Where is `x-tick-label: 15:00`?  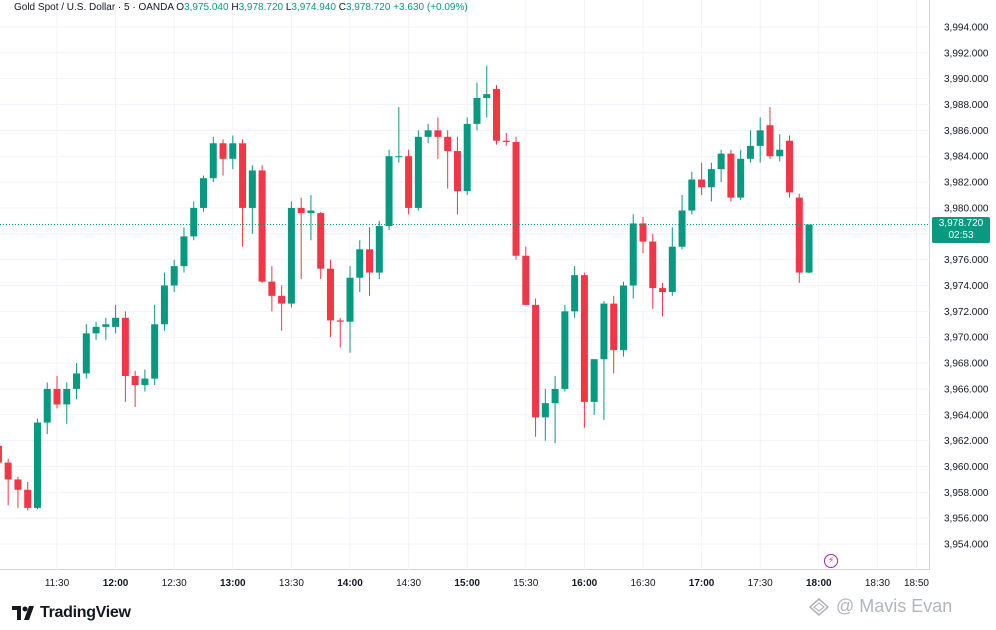
x-tick-label: 15:00 is located at coordinates (467, 583).